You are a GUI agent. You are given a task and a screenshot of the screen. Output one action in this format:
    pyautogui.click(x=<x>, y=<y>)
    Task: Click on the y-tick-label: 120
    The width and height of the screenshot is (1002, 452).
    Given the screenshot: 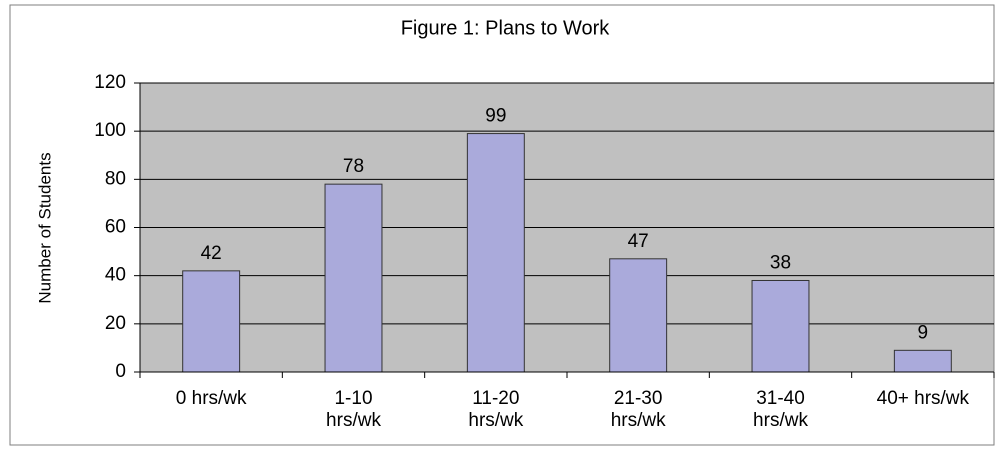 What is the action you would take?
    pyautogui.click(x=110, y=82)
    